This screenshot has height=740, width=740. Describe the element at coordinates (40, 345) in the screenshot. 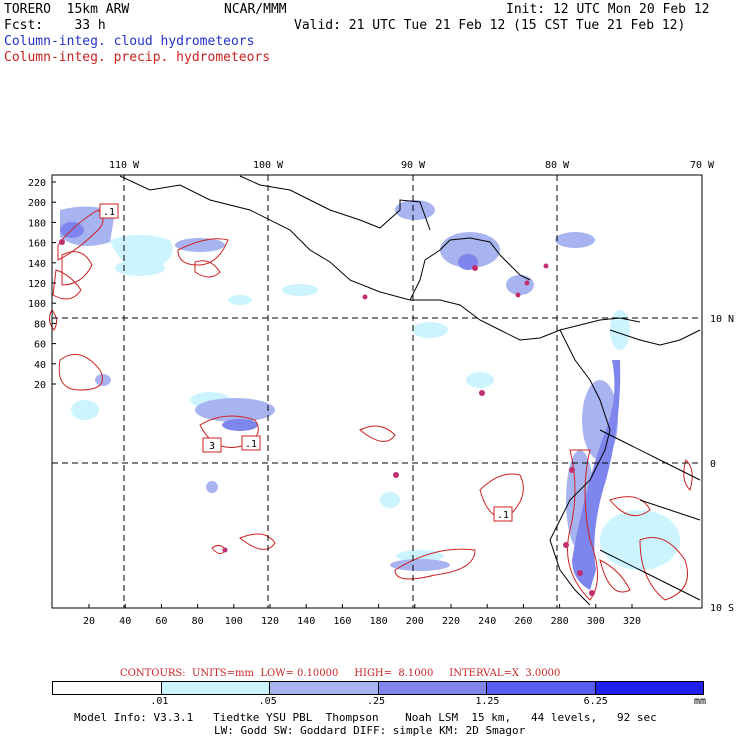

I see `y-tick-label: 60` at that location.